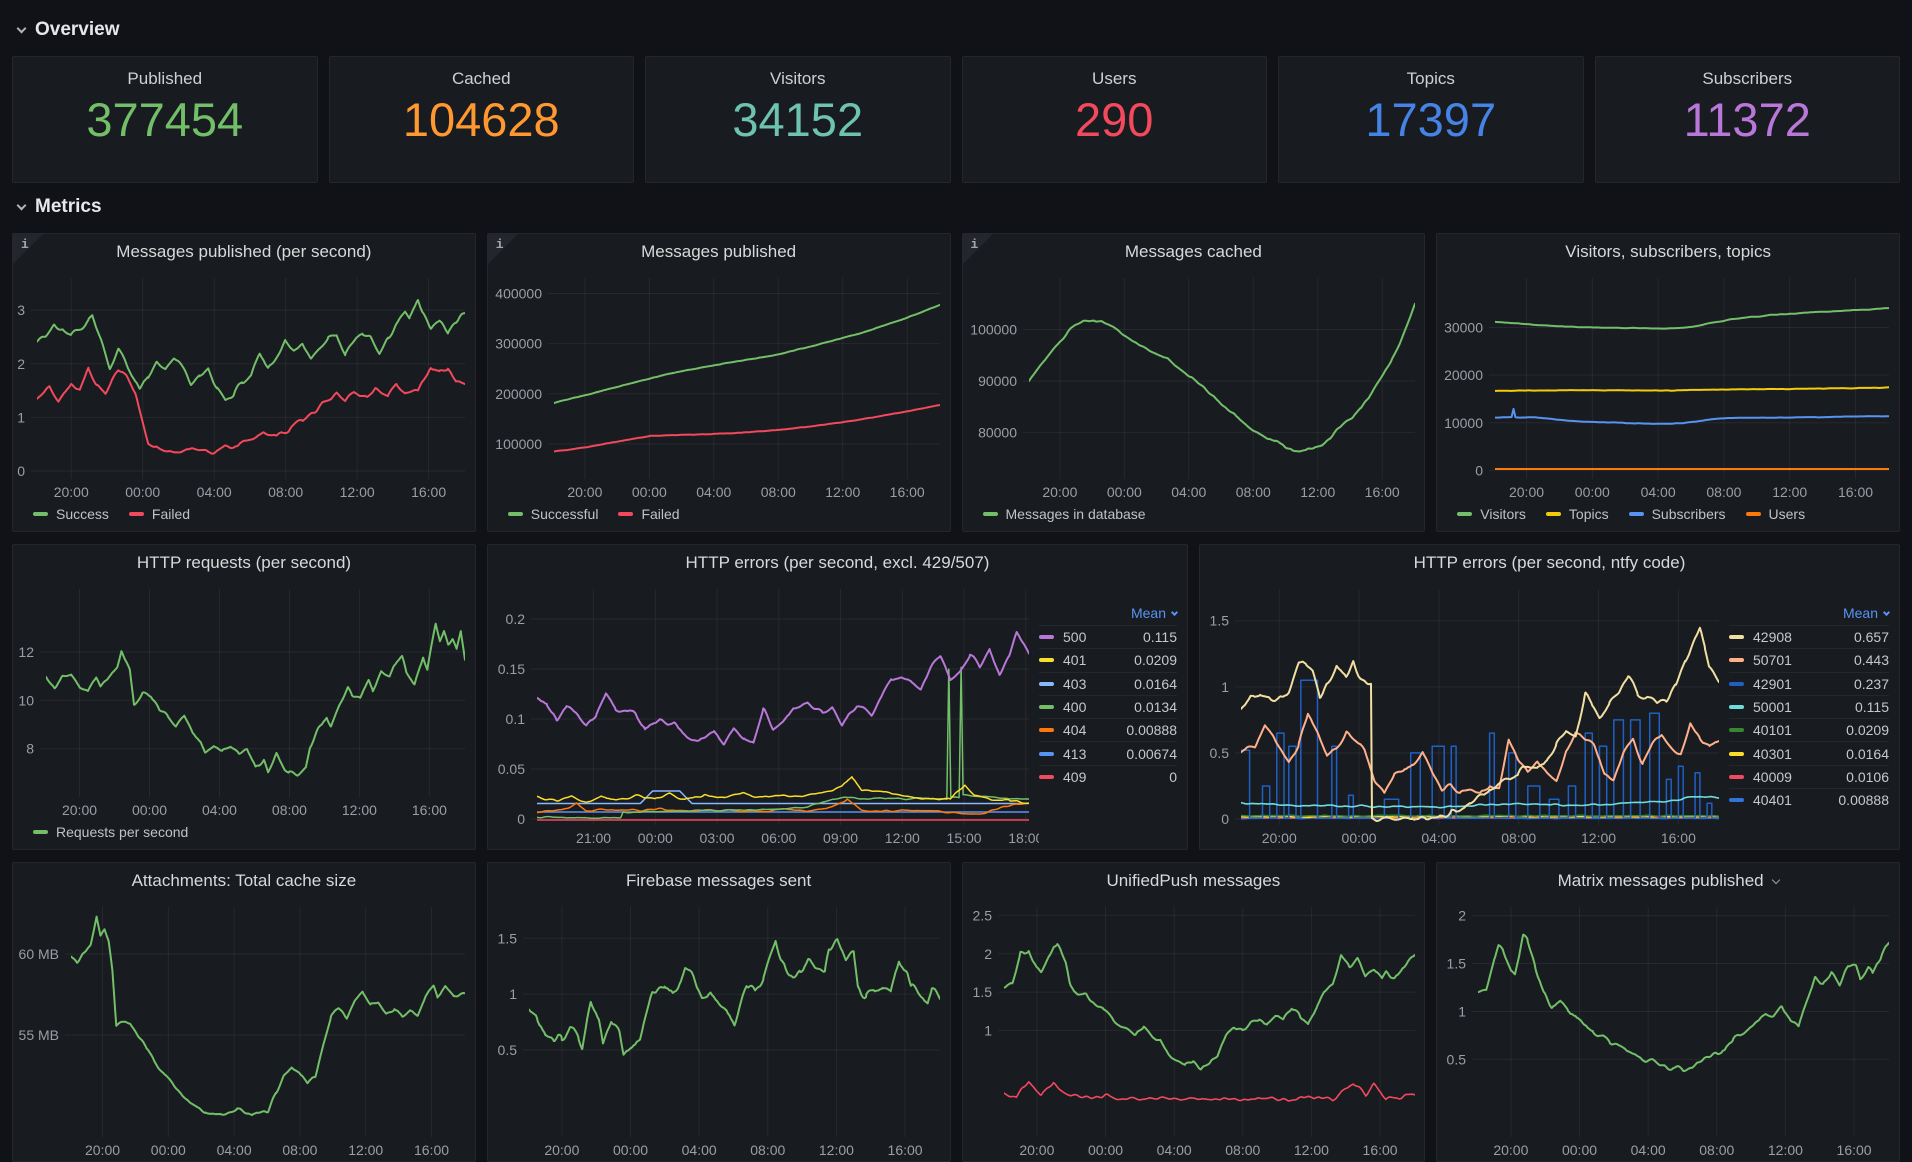 This screenshot has width=1912, height=1162. I want to click on panel-title: HTTP requests (per second), so click(244, 563).